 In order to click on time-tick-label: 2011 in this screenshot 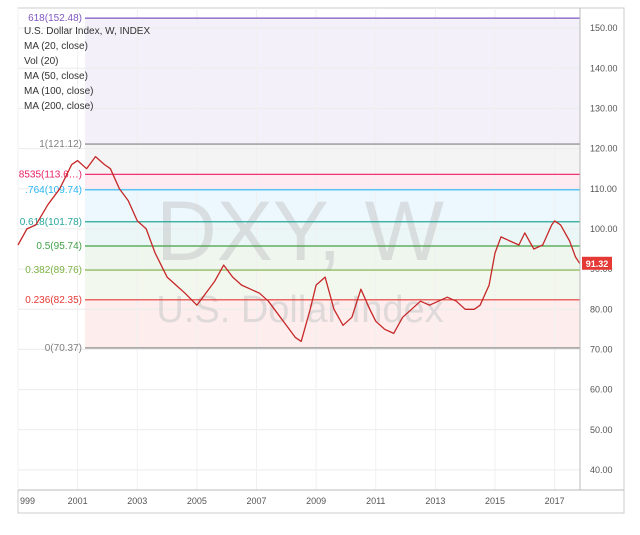, I will do `click(375, 501)`.